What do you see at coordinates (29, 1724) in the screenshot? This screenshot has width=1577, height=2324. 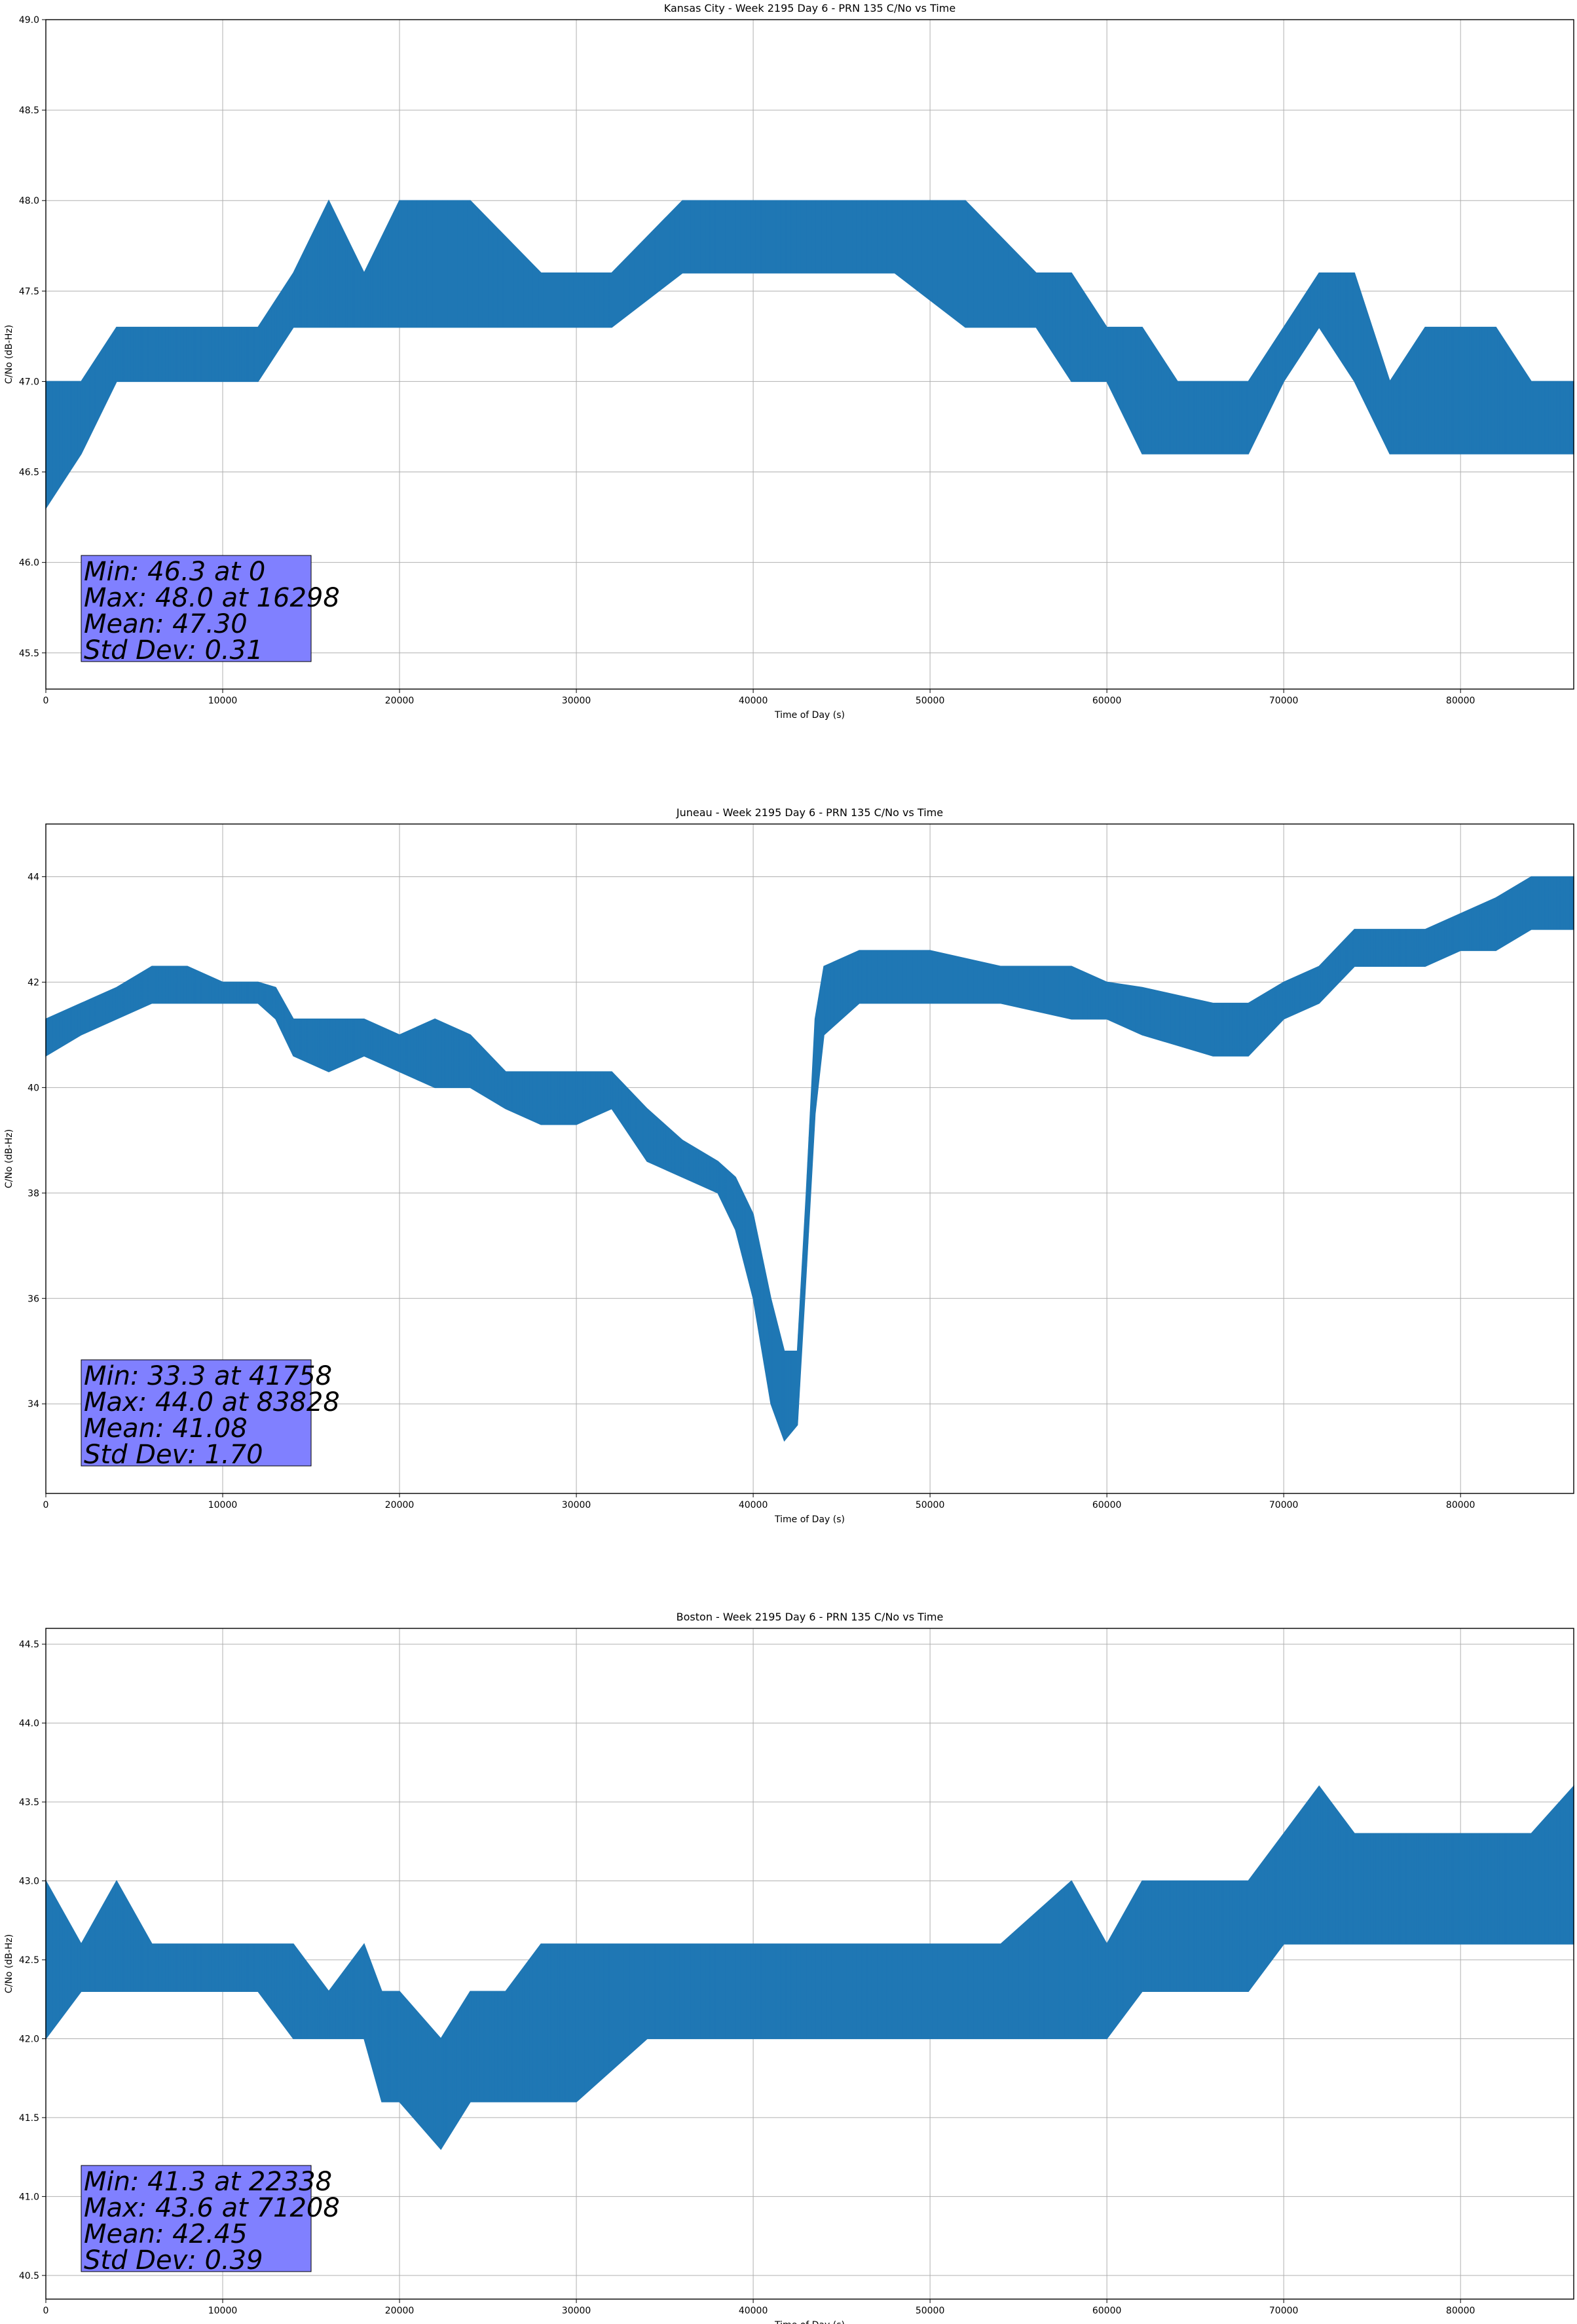 I see `y-tick-label: 44.0` at bounding box center [29, 1724].